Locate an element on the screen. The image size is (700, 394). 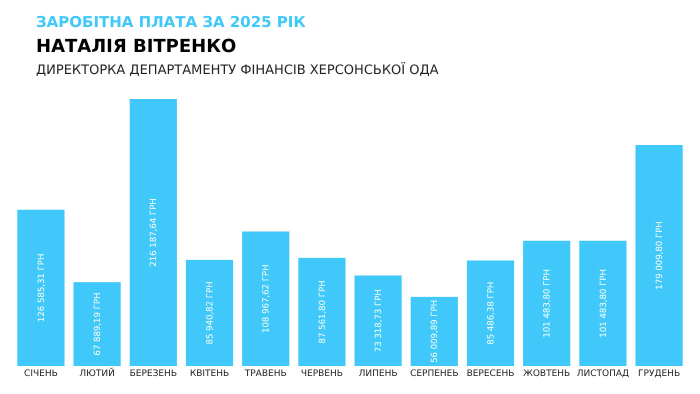
data-label: 126 585,31 ГРН is located at coordinates (41, 288).